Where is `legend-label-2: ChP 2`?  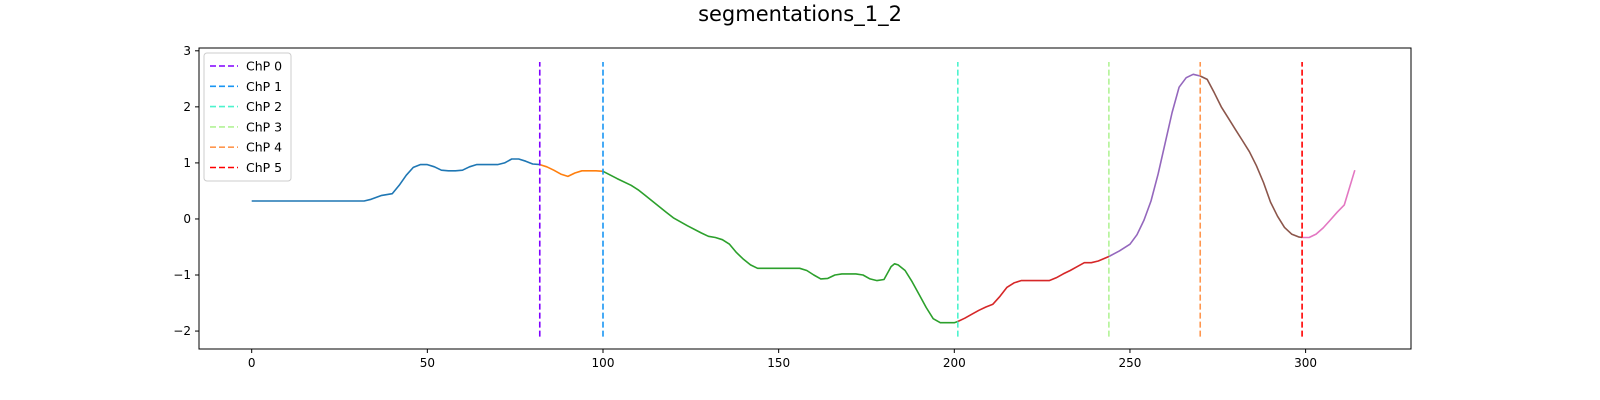
legend-label-2: ChP 2 is located at coordinates (264, 106).